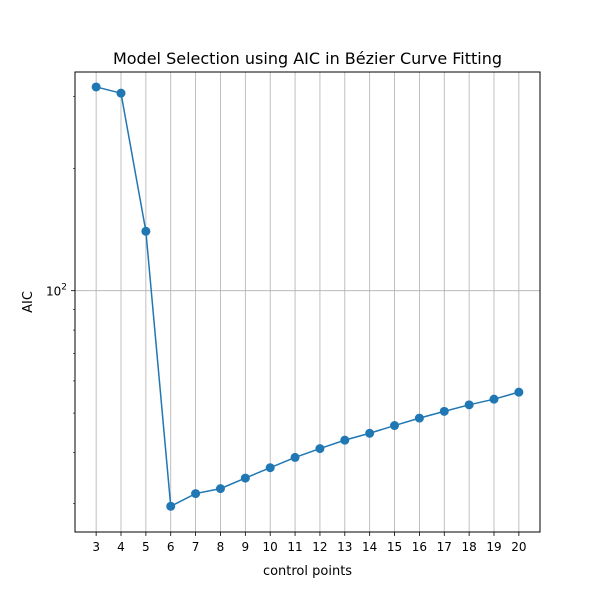 This screenshot has width=600, height=604. What do you see at coordinates (196, 547) in the screenshot?
I see `x-tick-label: 7` at bounding box center [196, 547].